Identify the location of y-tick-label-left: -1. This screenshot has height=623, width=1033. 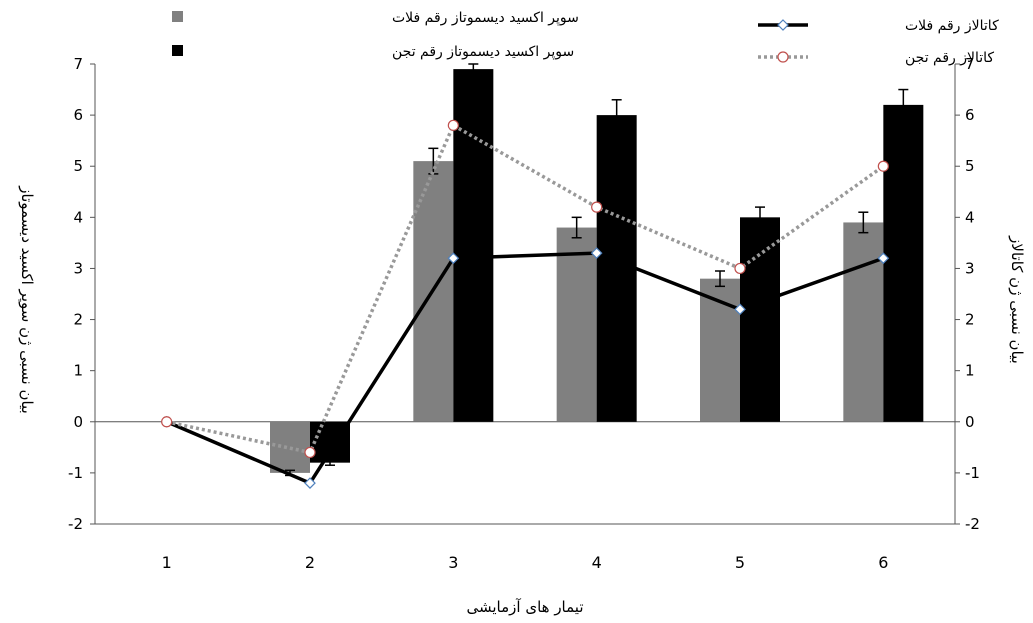
(75, 473).